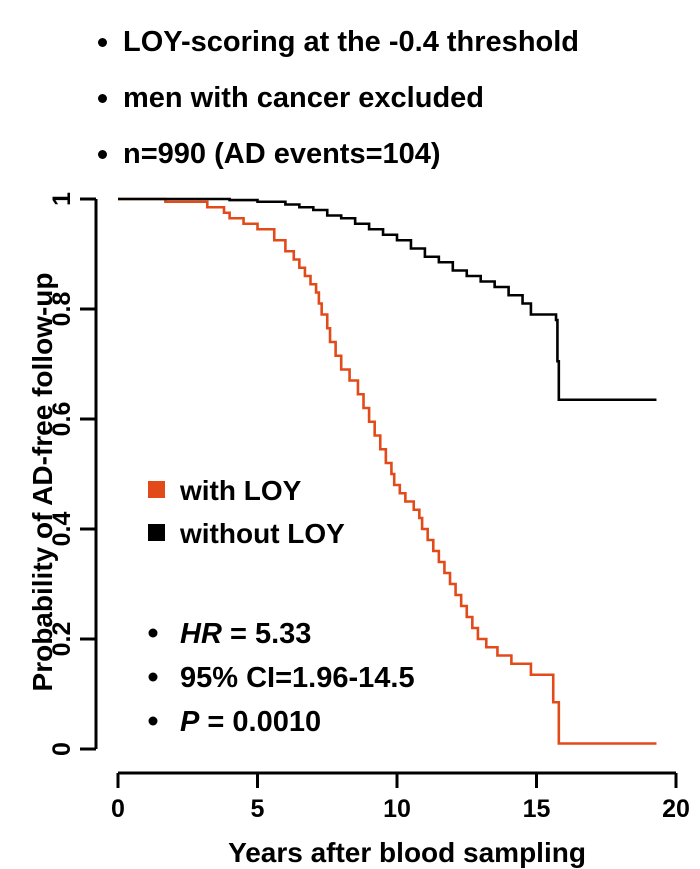  I want to click on x-tick-label: 5, so click(258, 809).